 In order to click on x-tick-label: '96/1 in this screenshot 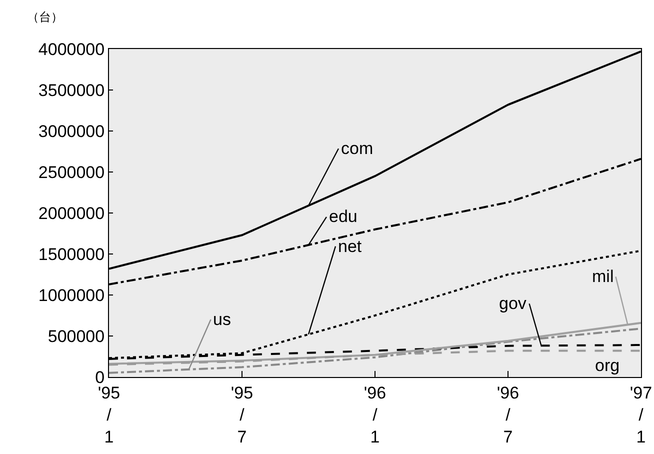, I will do `click(375, 415)`.